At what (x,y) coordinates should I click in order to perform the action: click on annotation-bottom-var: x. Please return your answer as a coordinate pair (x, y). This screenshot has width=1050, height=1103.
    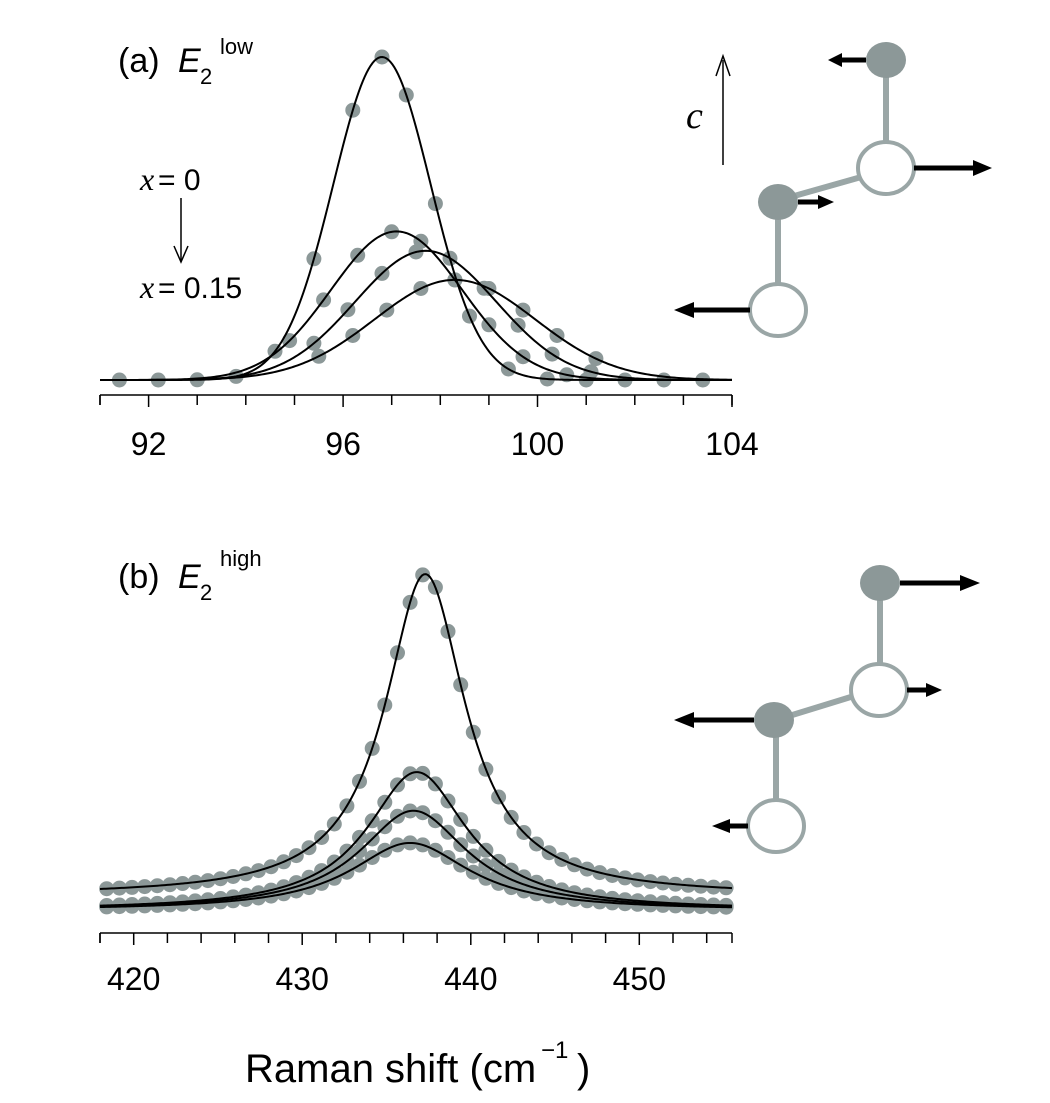
    Looking at the image, I should click on (146, 287).